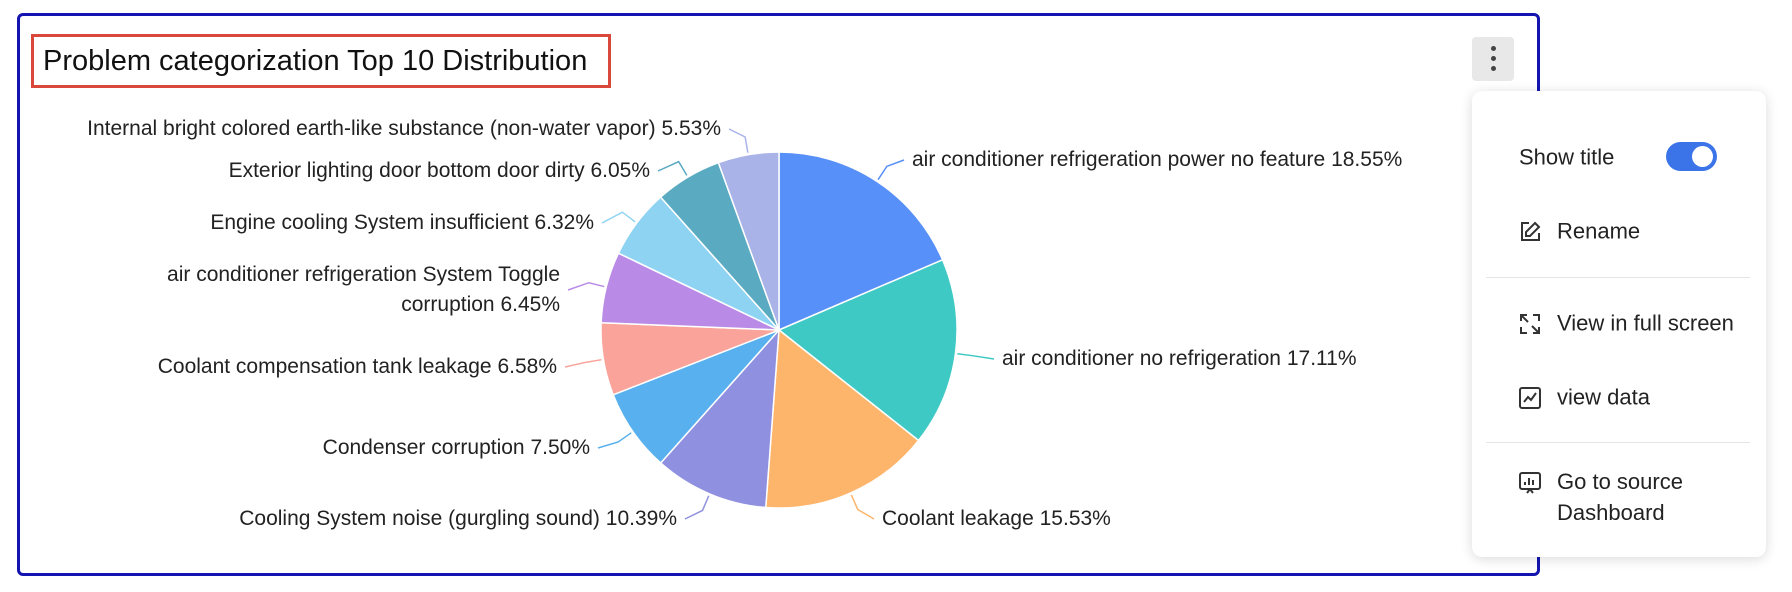 Image resolution: width=1792 pixels, height=592 pixels. Describe the element at coordinates (1645, 323) in the screenshot. I see `menu-item: View in full screen` at that location.